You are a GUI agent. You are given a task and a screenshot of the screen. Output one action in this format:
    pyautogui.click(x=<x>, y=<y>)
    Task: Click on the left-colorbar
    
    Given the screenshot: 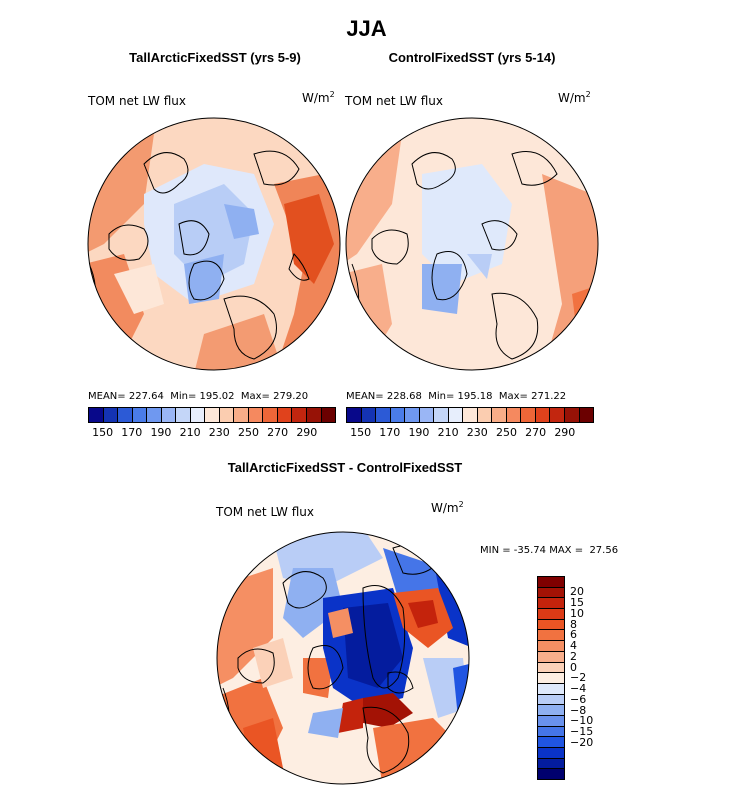 What is the action you would take?
    pyautogui.click(x=212, y=415)
    